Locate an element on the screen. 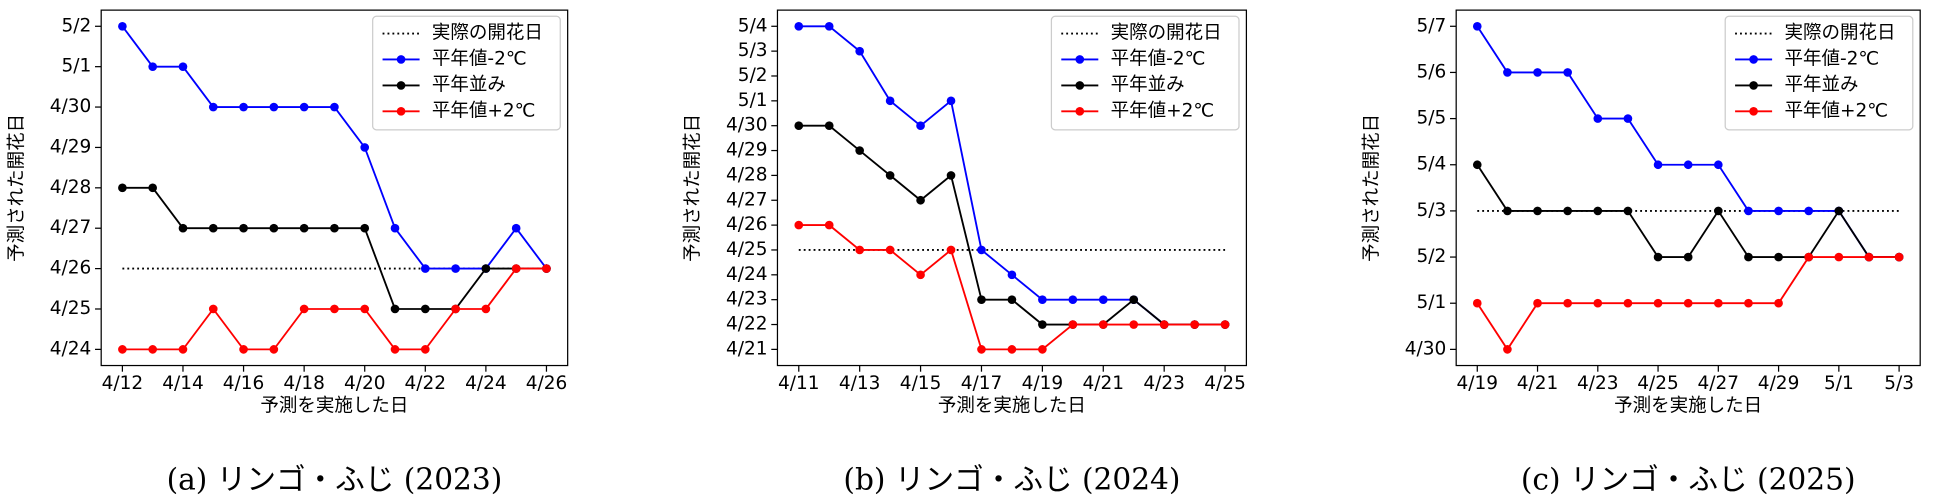  x-tick-label: 4/12 is located at coordinates (123, 383).